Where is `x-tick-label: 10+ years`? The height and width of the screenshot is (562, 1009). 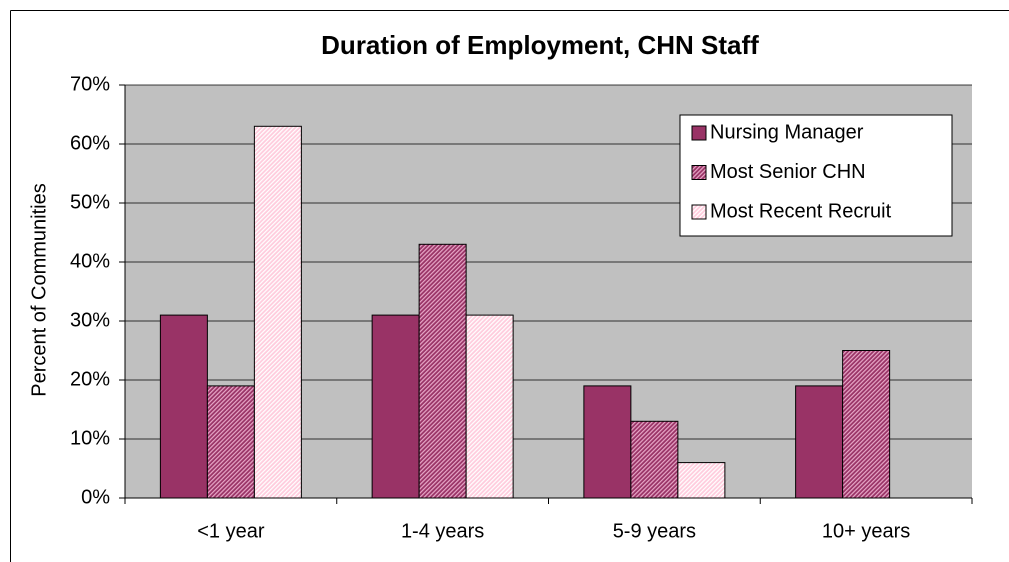 x-tick-label: 10+ years is located at coordinates (866, 531).